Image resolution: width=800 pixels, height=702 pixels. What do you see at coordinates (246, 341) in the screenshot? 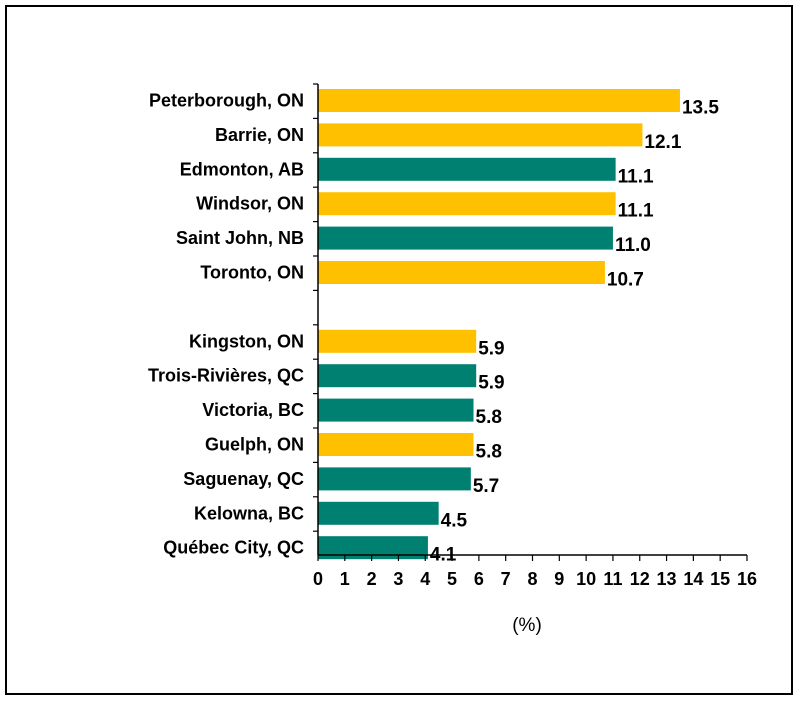
I see `category-label: Kingston, ON` at bounding box center [246, 341].